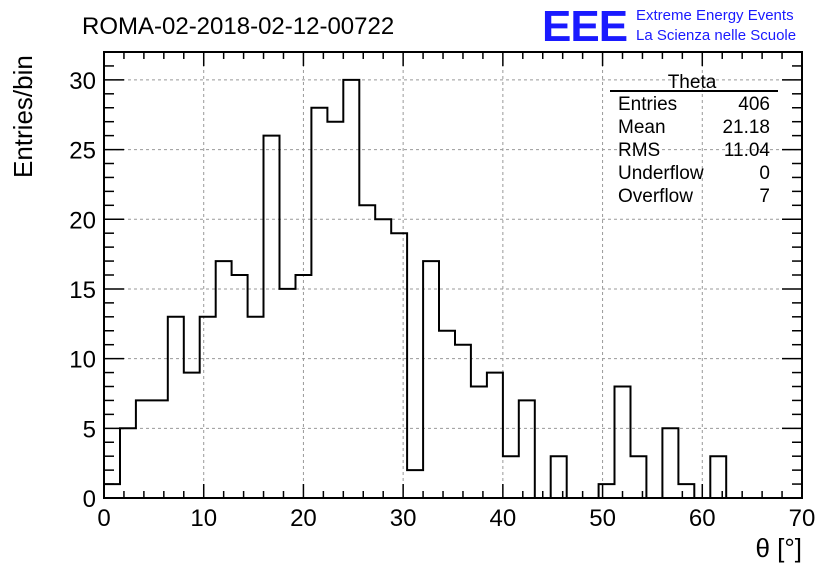  What do you see at coordinates (82, 81) in the screenshot?
I see `y-tick-label: 30` at bounding box center [82, 81].